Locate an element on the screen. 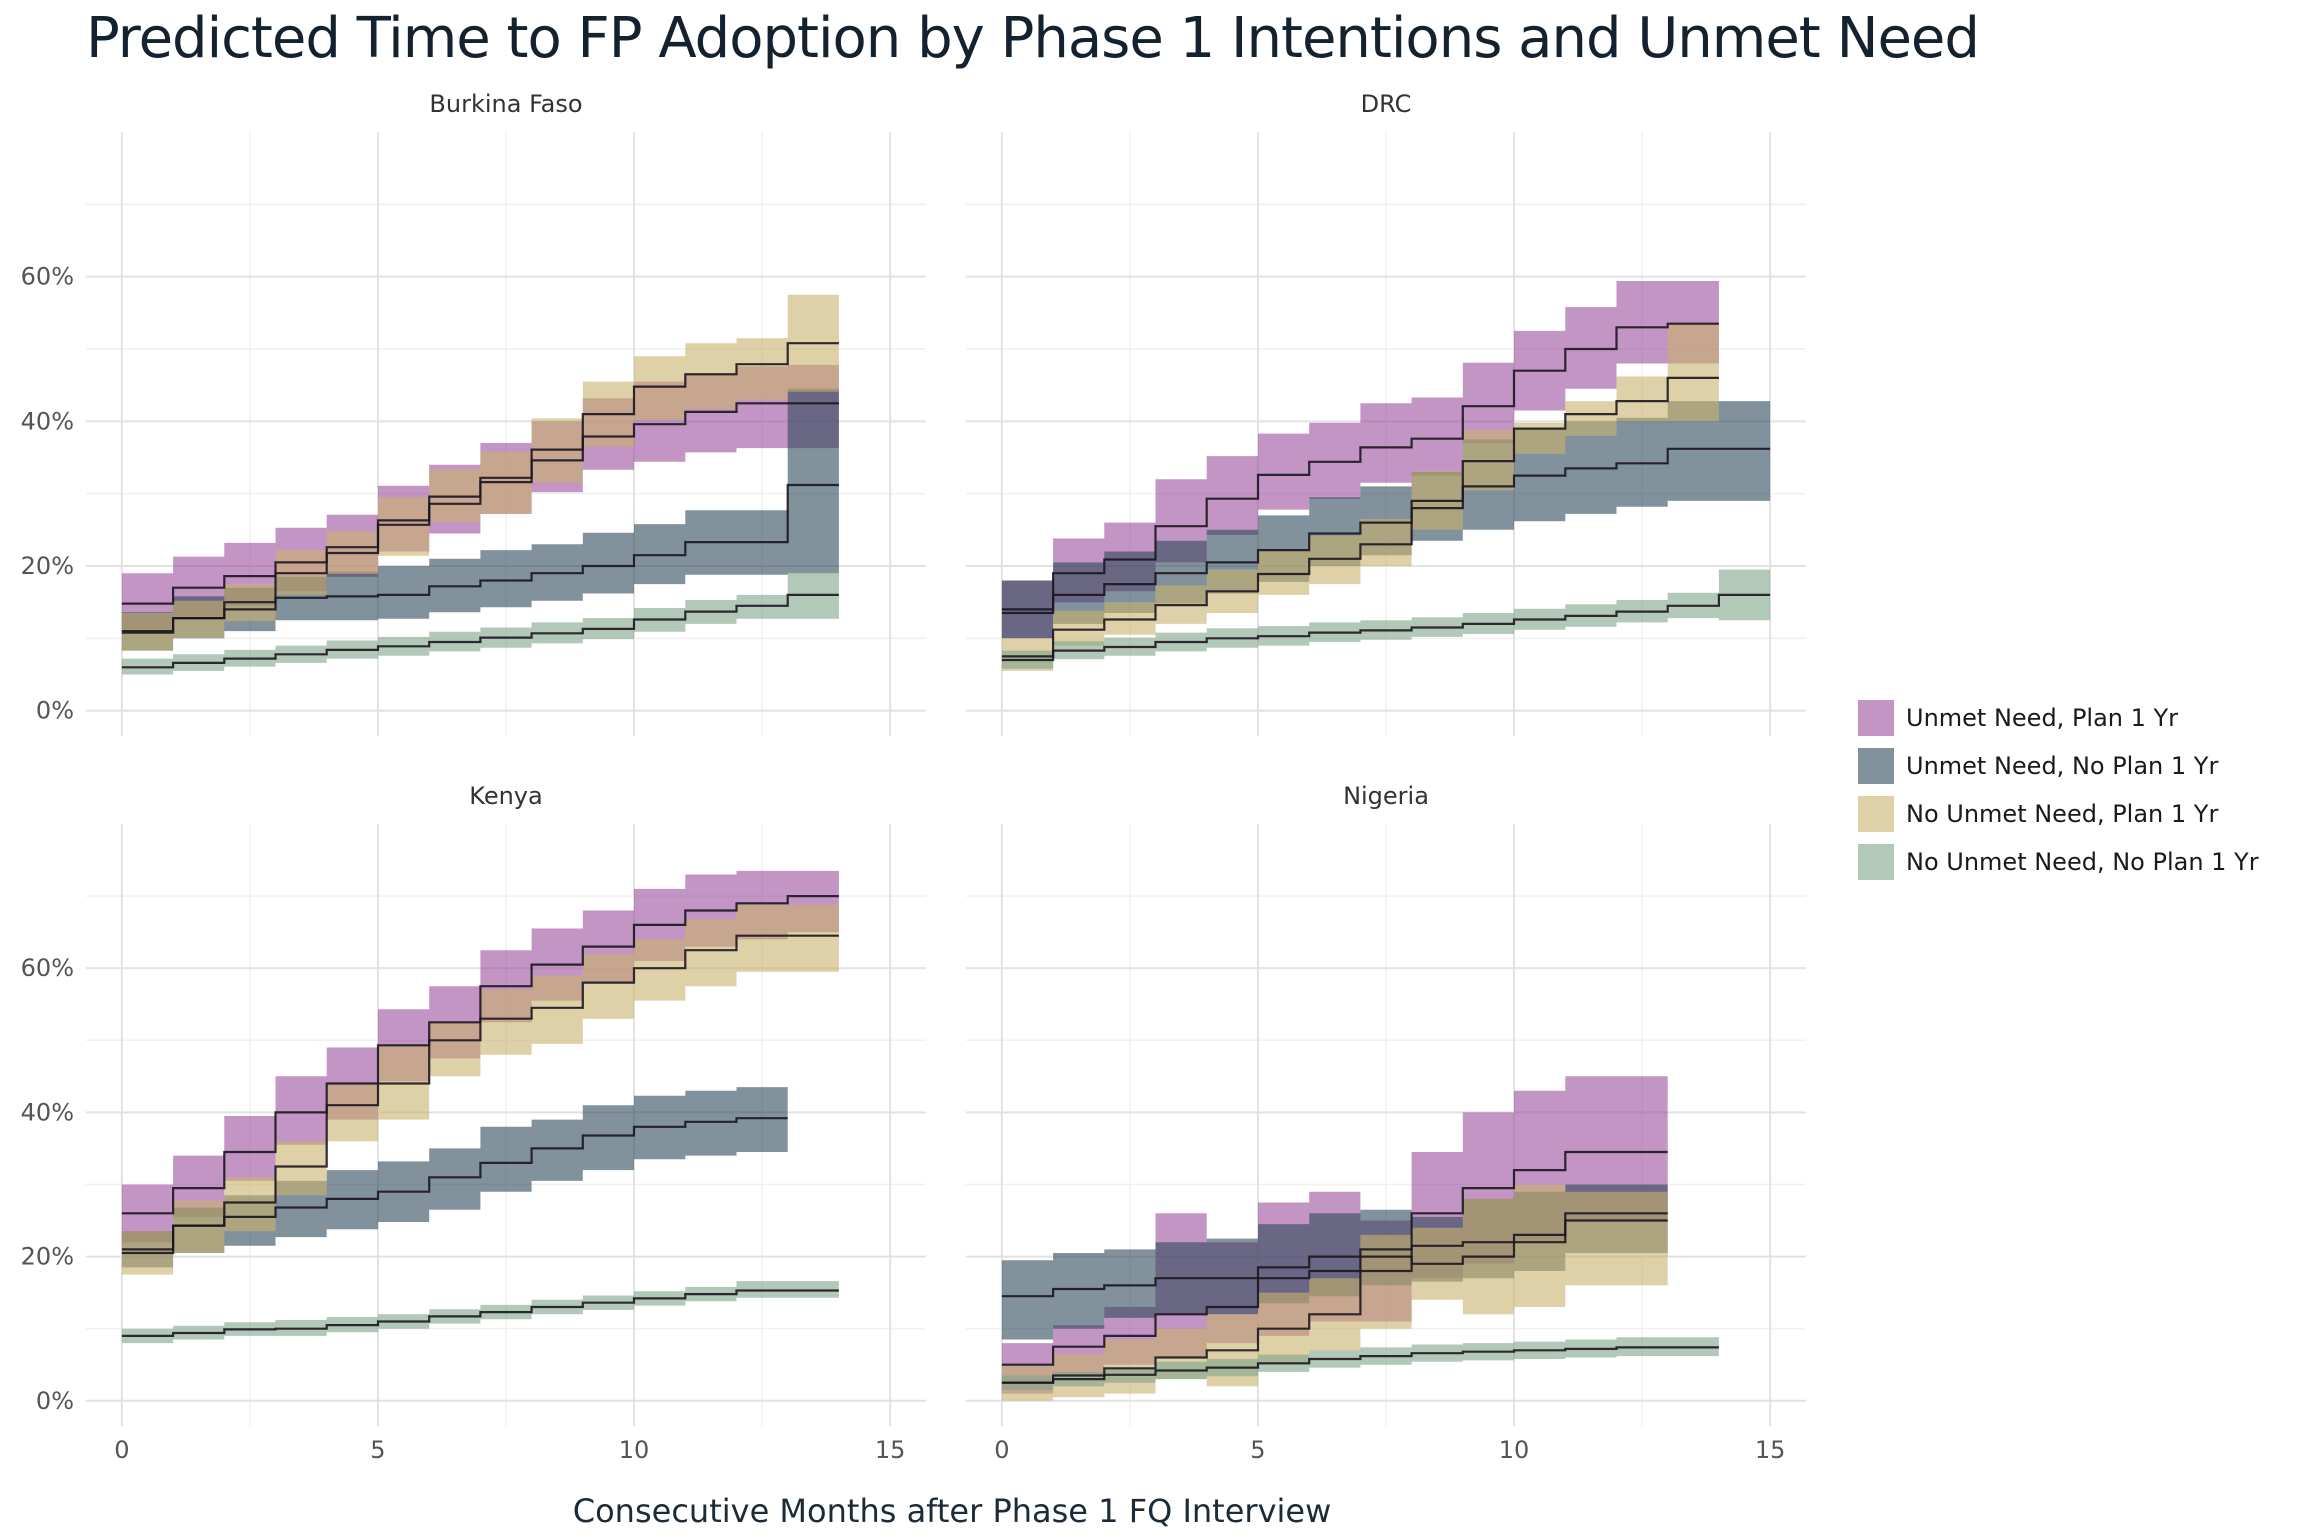 The width and height of the screenshot is (2304, 1536). line-no-unmet-need-no-plan-1-yr-nigeria is located at coordinates (1360, 1365).